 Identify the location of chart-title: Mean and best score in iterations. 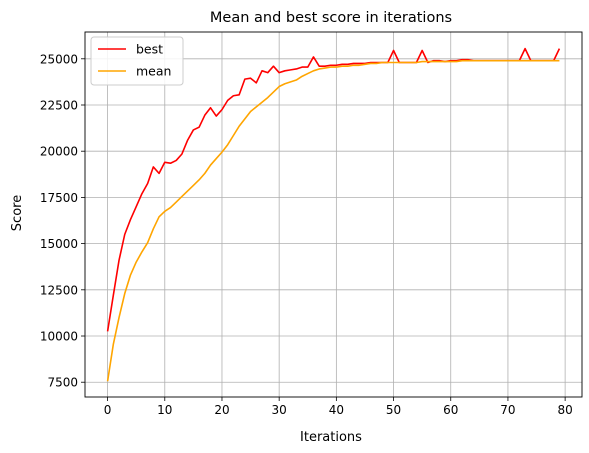
(331, 18).